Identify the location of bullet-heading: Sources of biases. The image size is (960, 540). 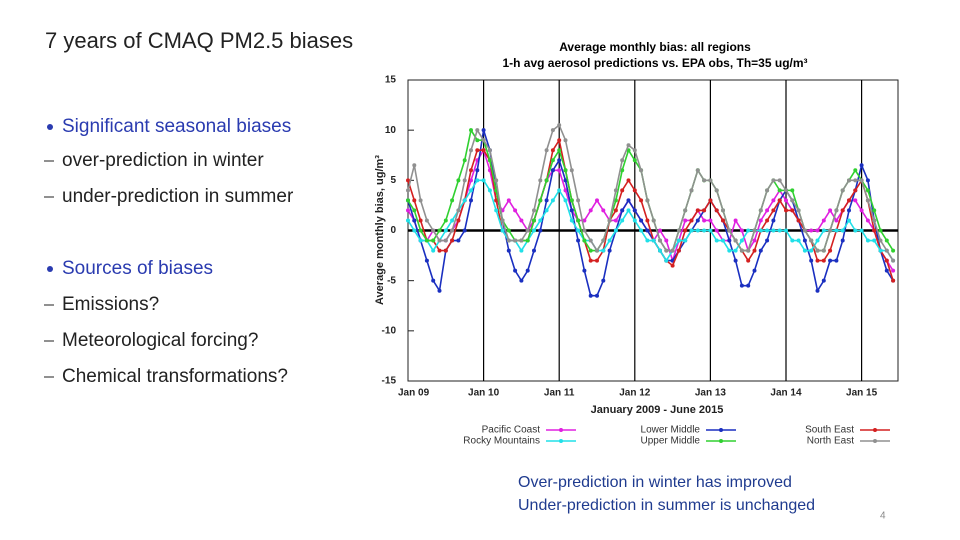
(137, 268).